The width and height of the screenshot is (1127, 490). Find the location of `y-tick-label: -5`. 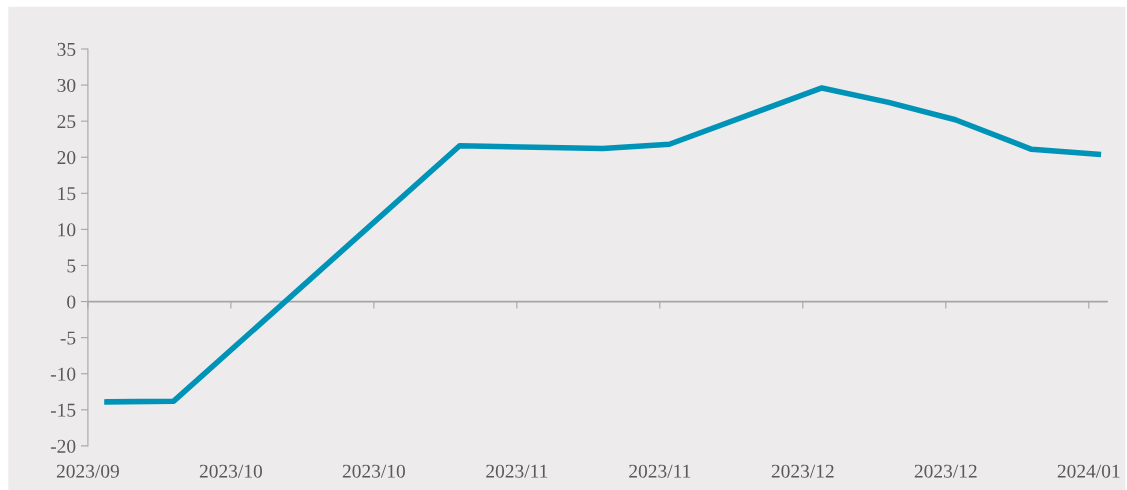

y-tick-label: -5 is located at coordinates (68, 338).